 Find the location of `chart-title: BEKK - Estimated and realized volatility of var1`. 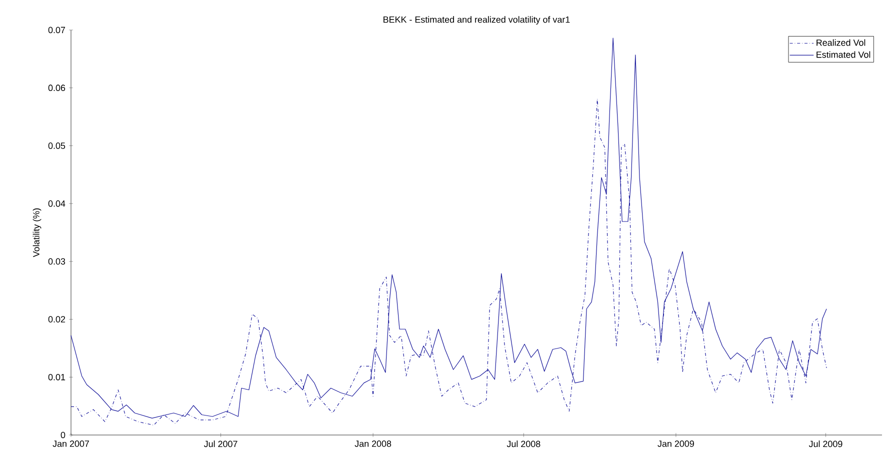

chart-title: BEKK - Estimated and realized volatility of var1 is located at coordinates (477, 20).